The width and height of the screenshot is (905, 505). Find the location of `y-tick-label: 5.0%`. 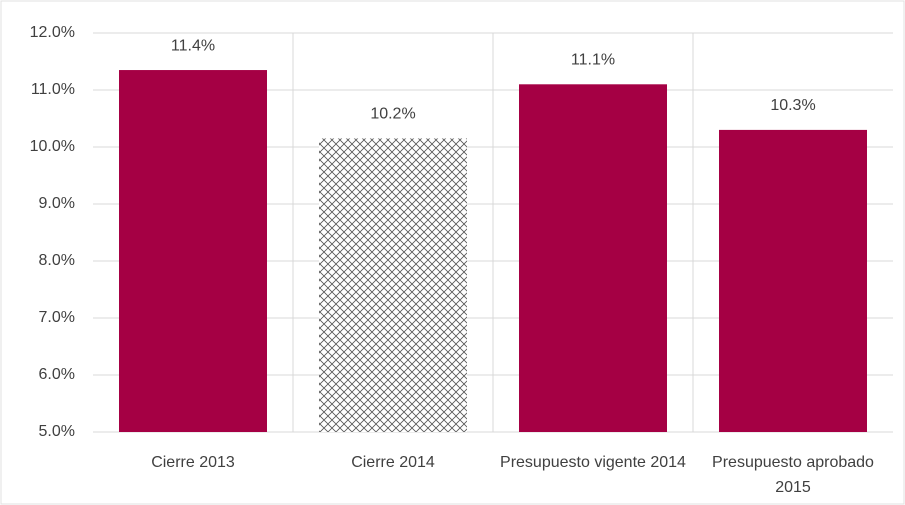

y-tick-label: 5.0% is located at coordinates (57, 431).